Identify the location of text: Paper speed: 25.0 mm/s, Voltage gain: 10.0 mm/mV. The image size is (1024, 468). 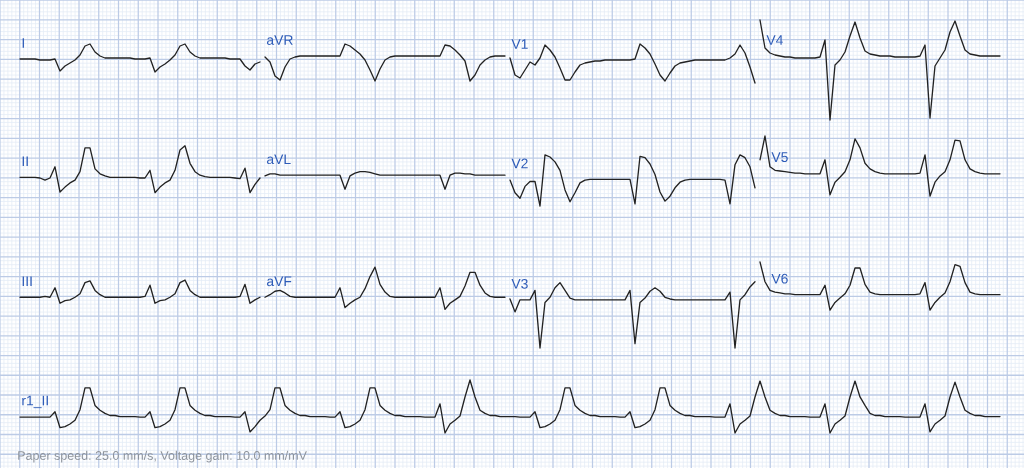
(162, 456).